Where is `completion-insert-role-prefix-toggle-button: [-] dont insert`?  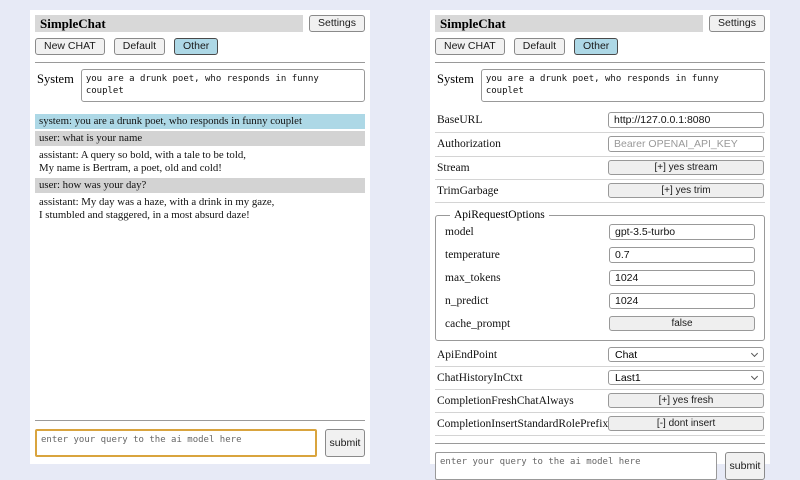 completion-insert-role-prefix-toggle-button: [-] dont insert is located at coordinates (686, 423).